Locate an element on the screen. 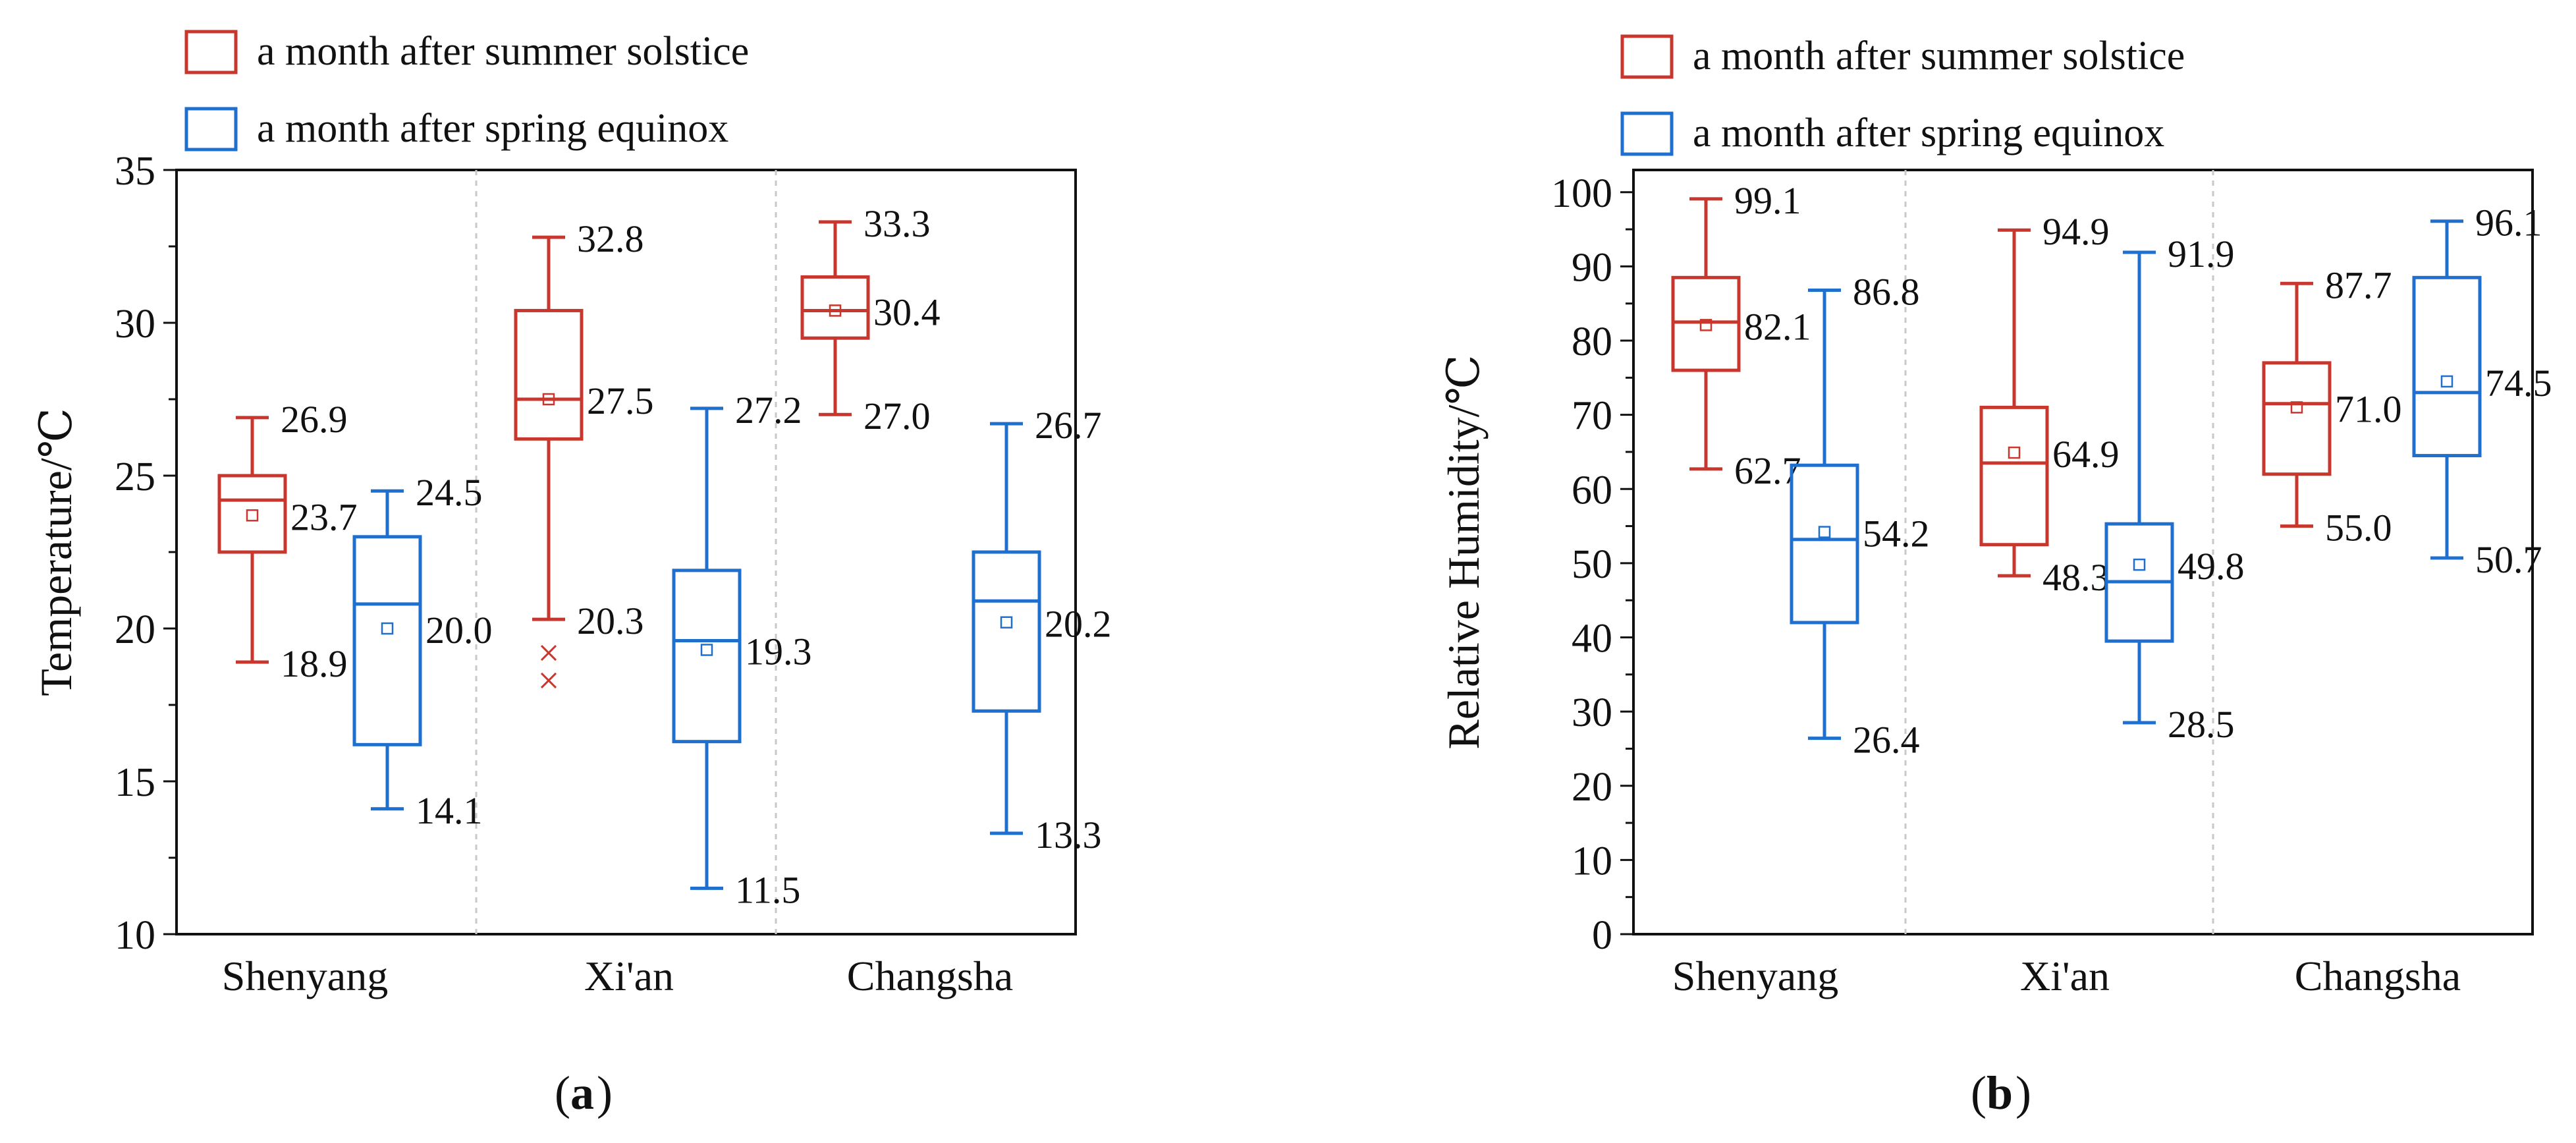 The width and height of the screenshot is (2576, 1143). y-tick-label-a-30: 30 is located at coordinates (135, 324).